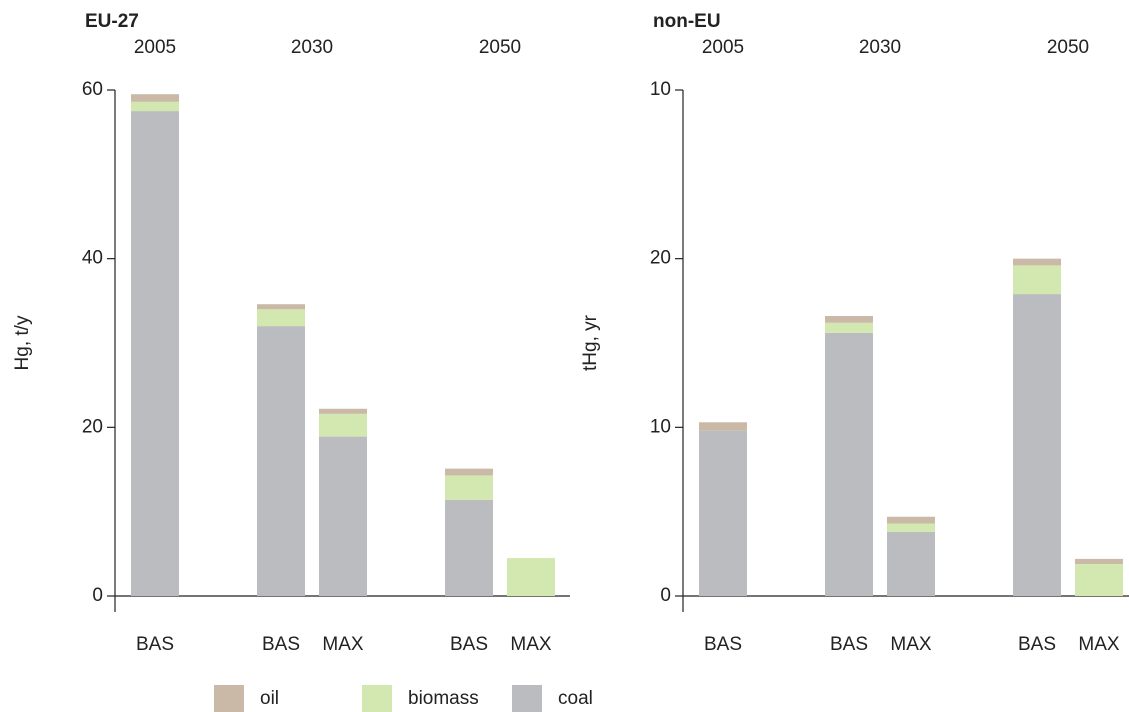 Image resolution: width=1129 pixels, height=712 pixels. Describe the element at coordinates (443, 698) in the screenshot. I see `legend-label: biomass` at that location.